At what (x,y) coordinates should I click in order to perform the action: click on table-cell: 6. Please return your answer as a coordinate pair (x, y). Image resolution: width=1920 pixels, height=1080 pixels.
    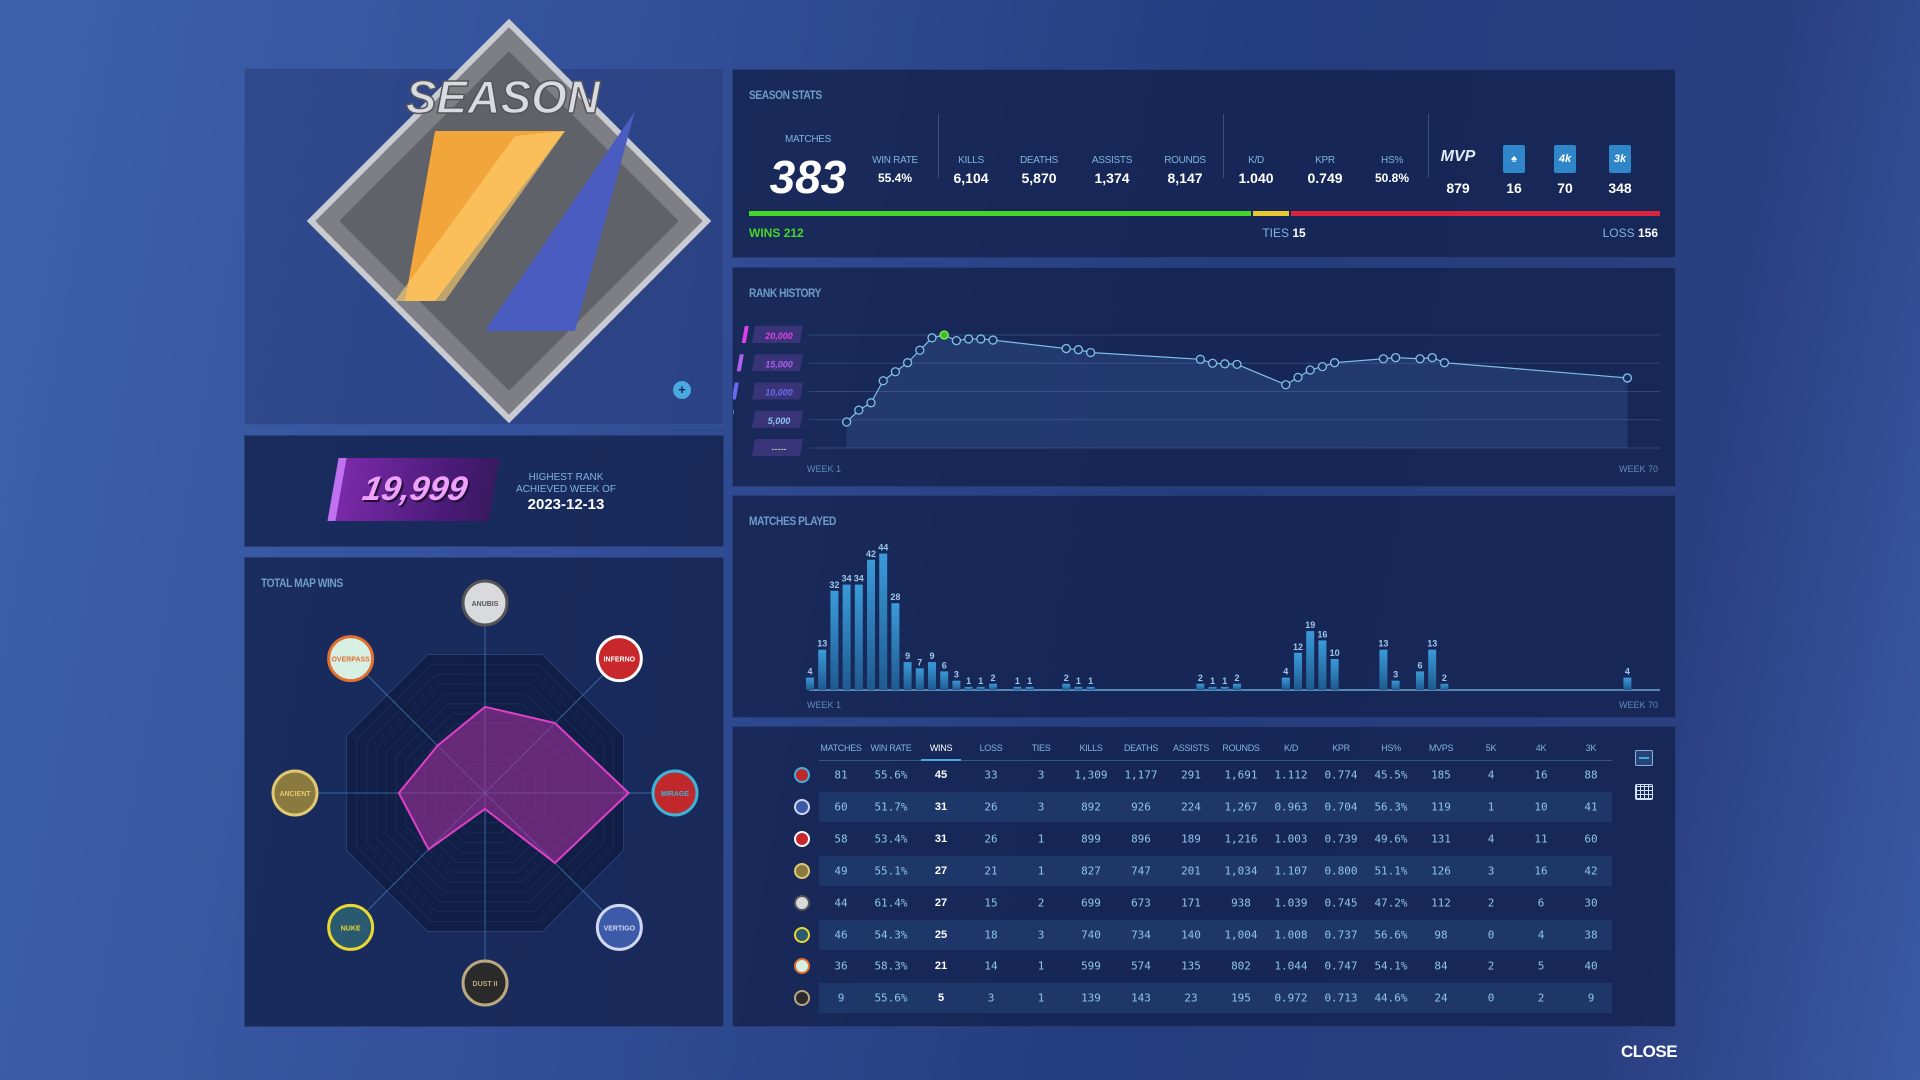
    Looking at the image, I should click on (1541, 903).